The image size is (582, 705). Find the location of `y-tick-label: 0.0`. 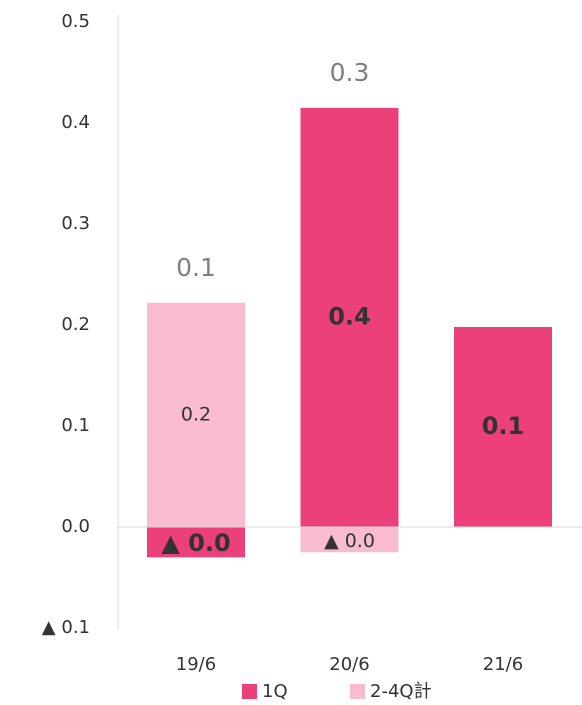

y-tick-label: 0.0 is located at coordinates (75, 526).